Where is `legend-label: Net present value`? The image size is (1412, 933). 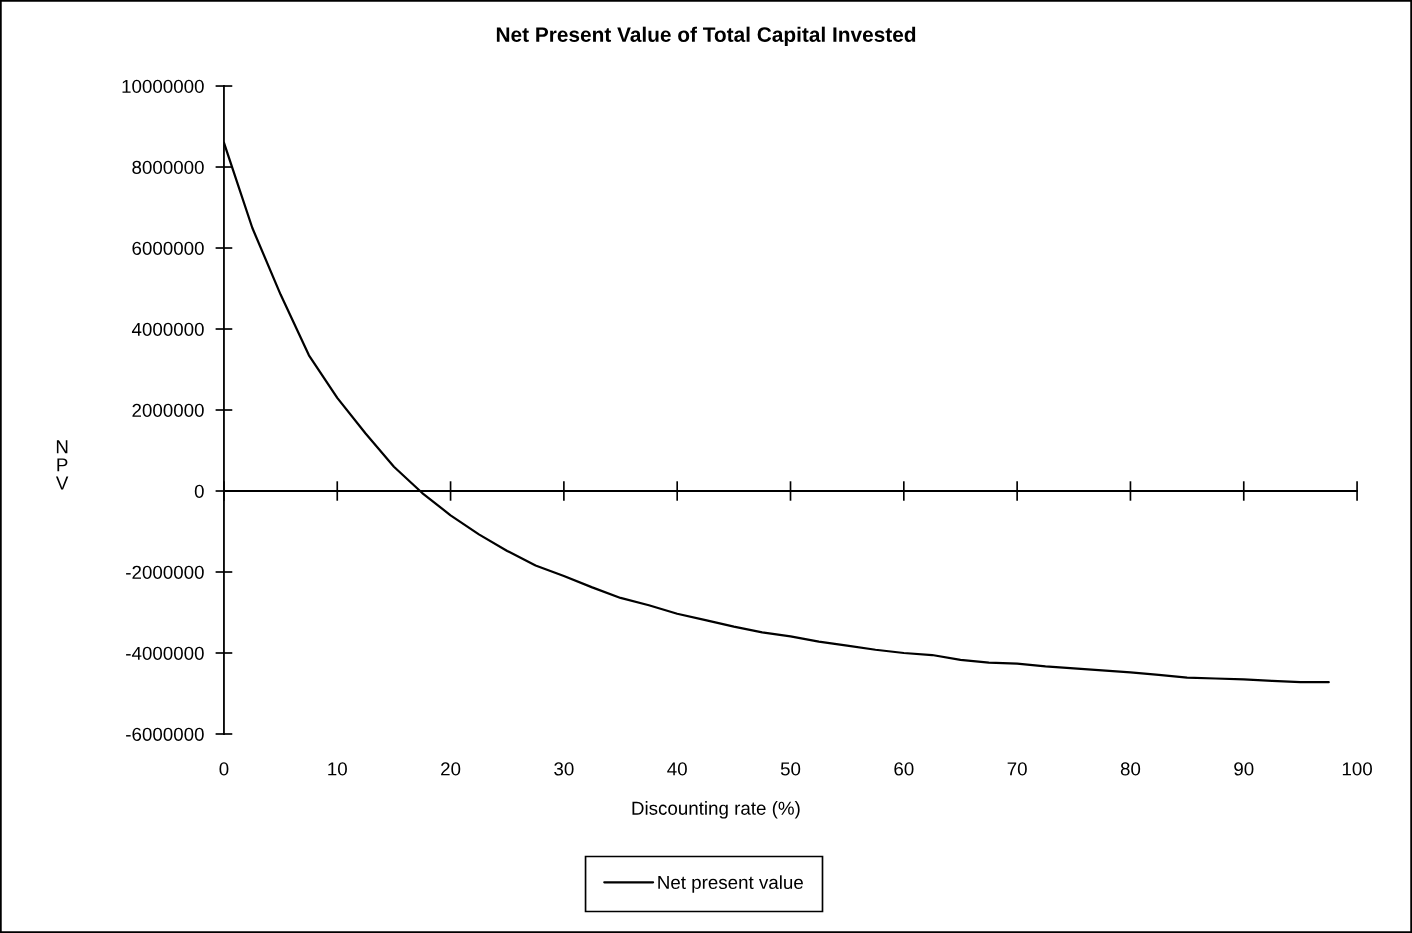
legend-label: Net present value is located at coordinates (730, 884).